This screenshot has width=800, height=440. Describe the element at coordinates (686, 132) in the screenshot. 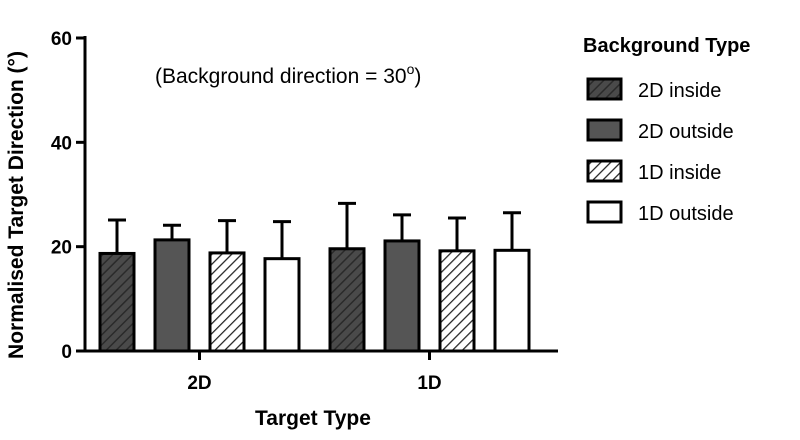

I see `legend-label: 2D outside` at that location.